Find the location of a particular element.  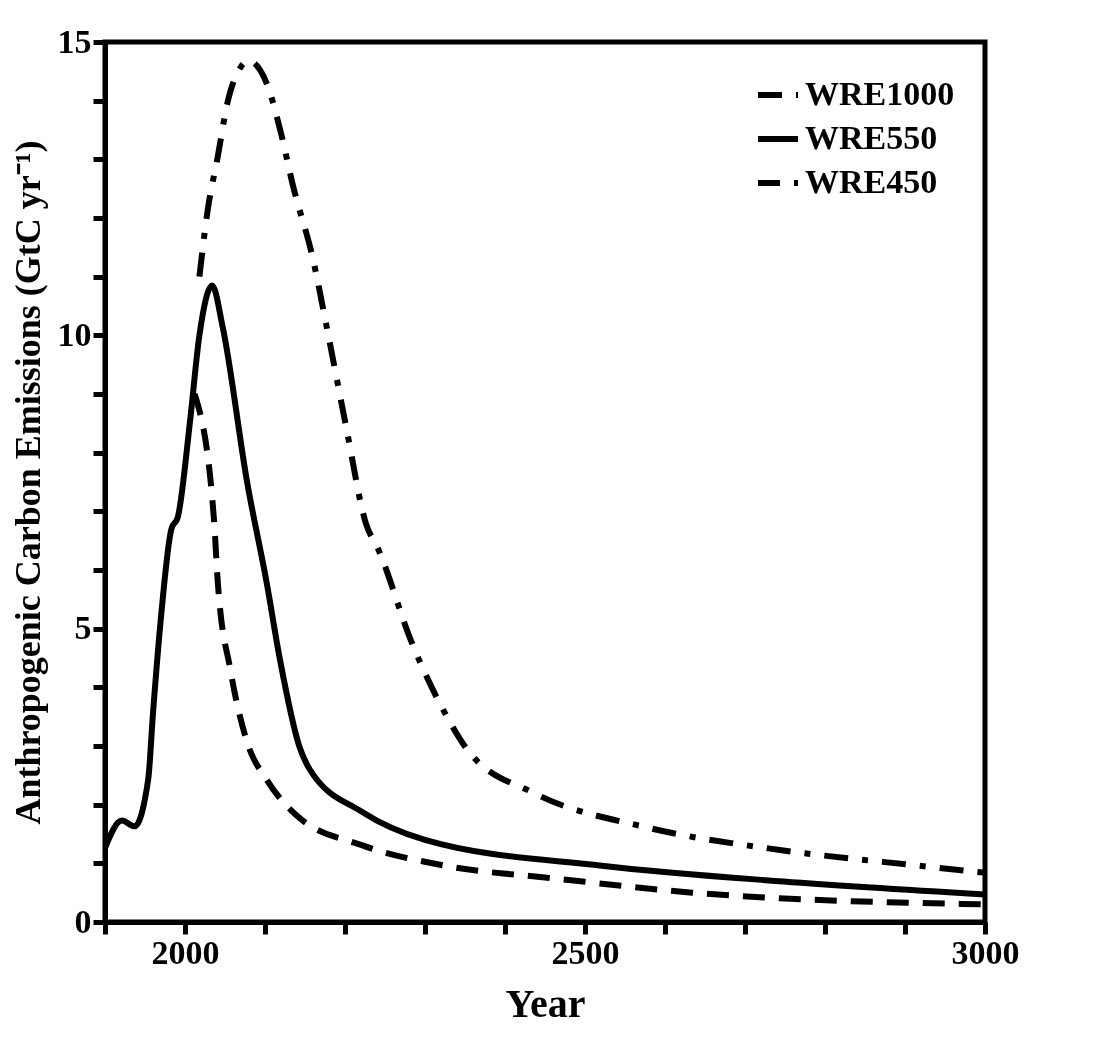

x-tick-label: 3000 is located at coordinates (985, 952).